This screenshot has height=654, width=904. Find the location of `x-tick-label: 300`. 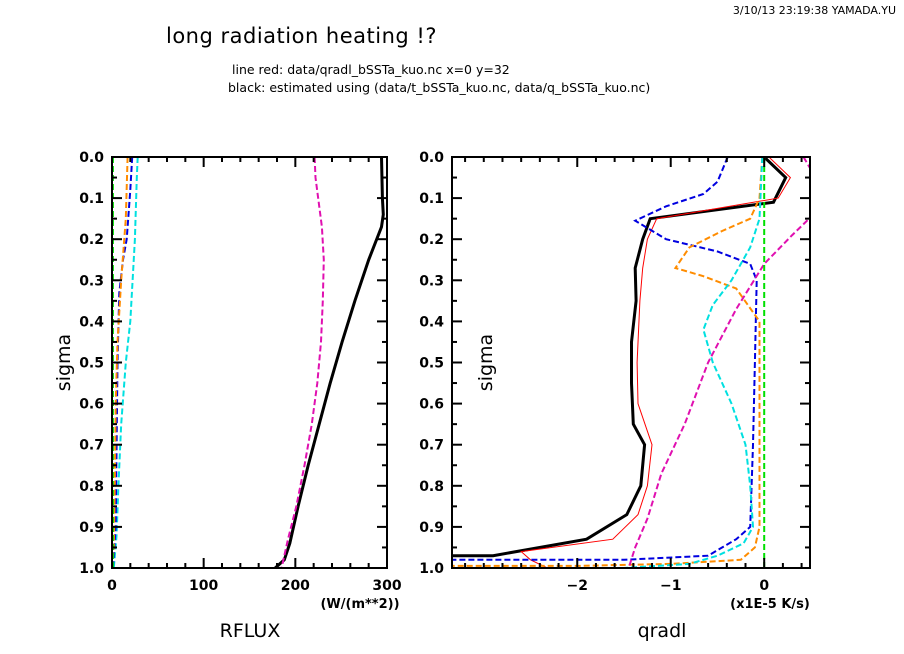

x-tick-label: 300 is located at coordinates (386, 586).